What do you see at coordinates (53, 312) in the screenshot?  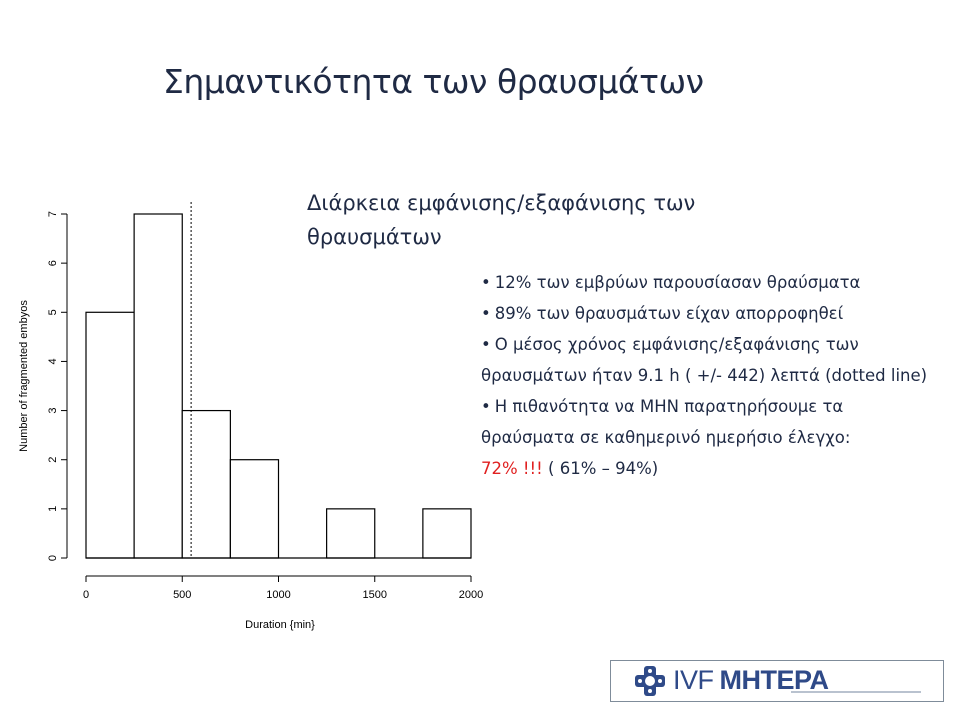 I see `y-tick-label: 5` at bounding box center [53, 312].